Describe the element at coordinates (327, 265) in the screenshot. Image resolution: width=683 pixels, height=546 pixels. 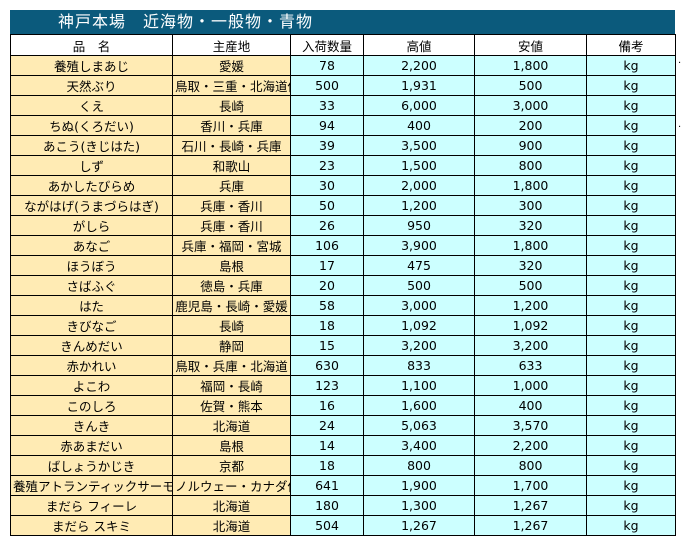
I see `quantity-cell: 17` at that location.